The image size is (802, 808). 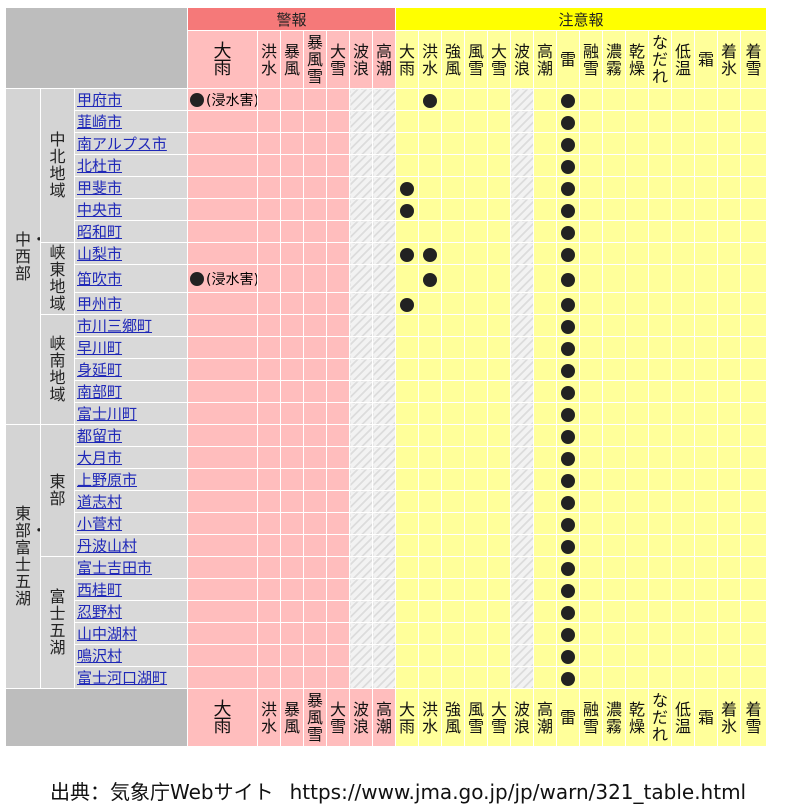 What do you see at coordinates (614, 717) in the screenshot?
I see `column-label: 濃霧` at bounding box center [614, 717].